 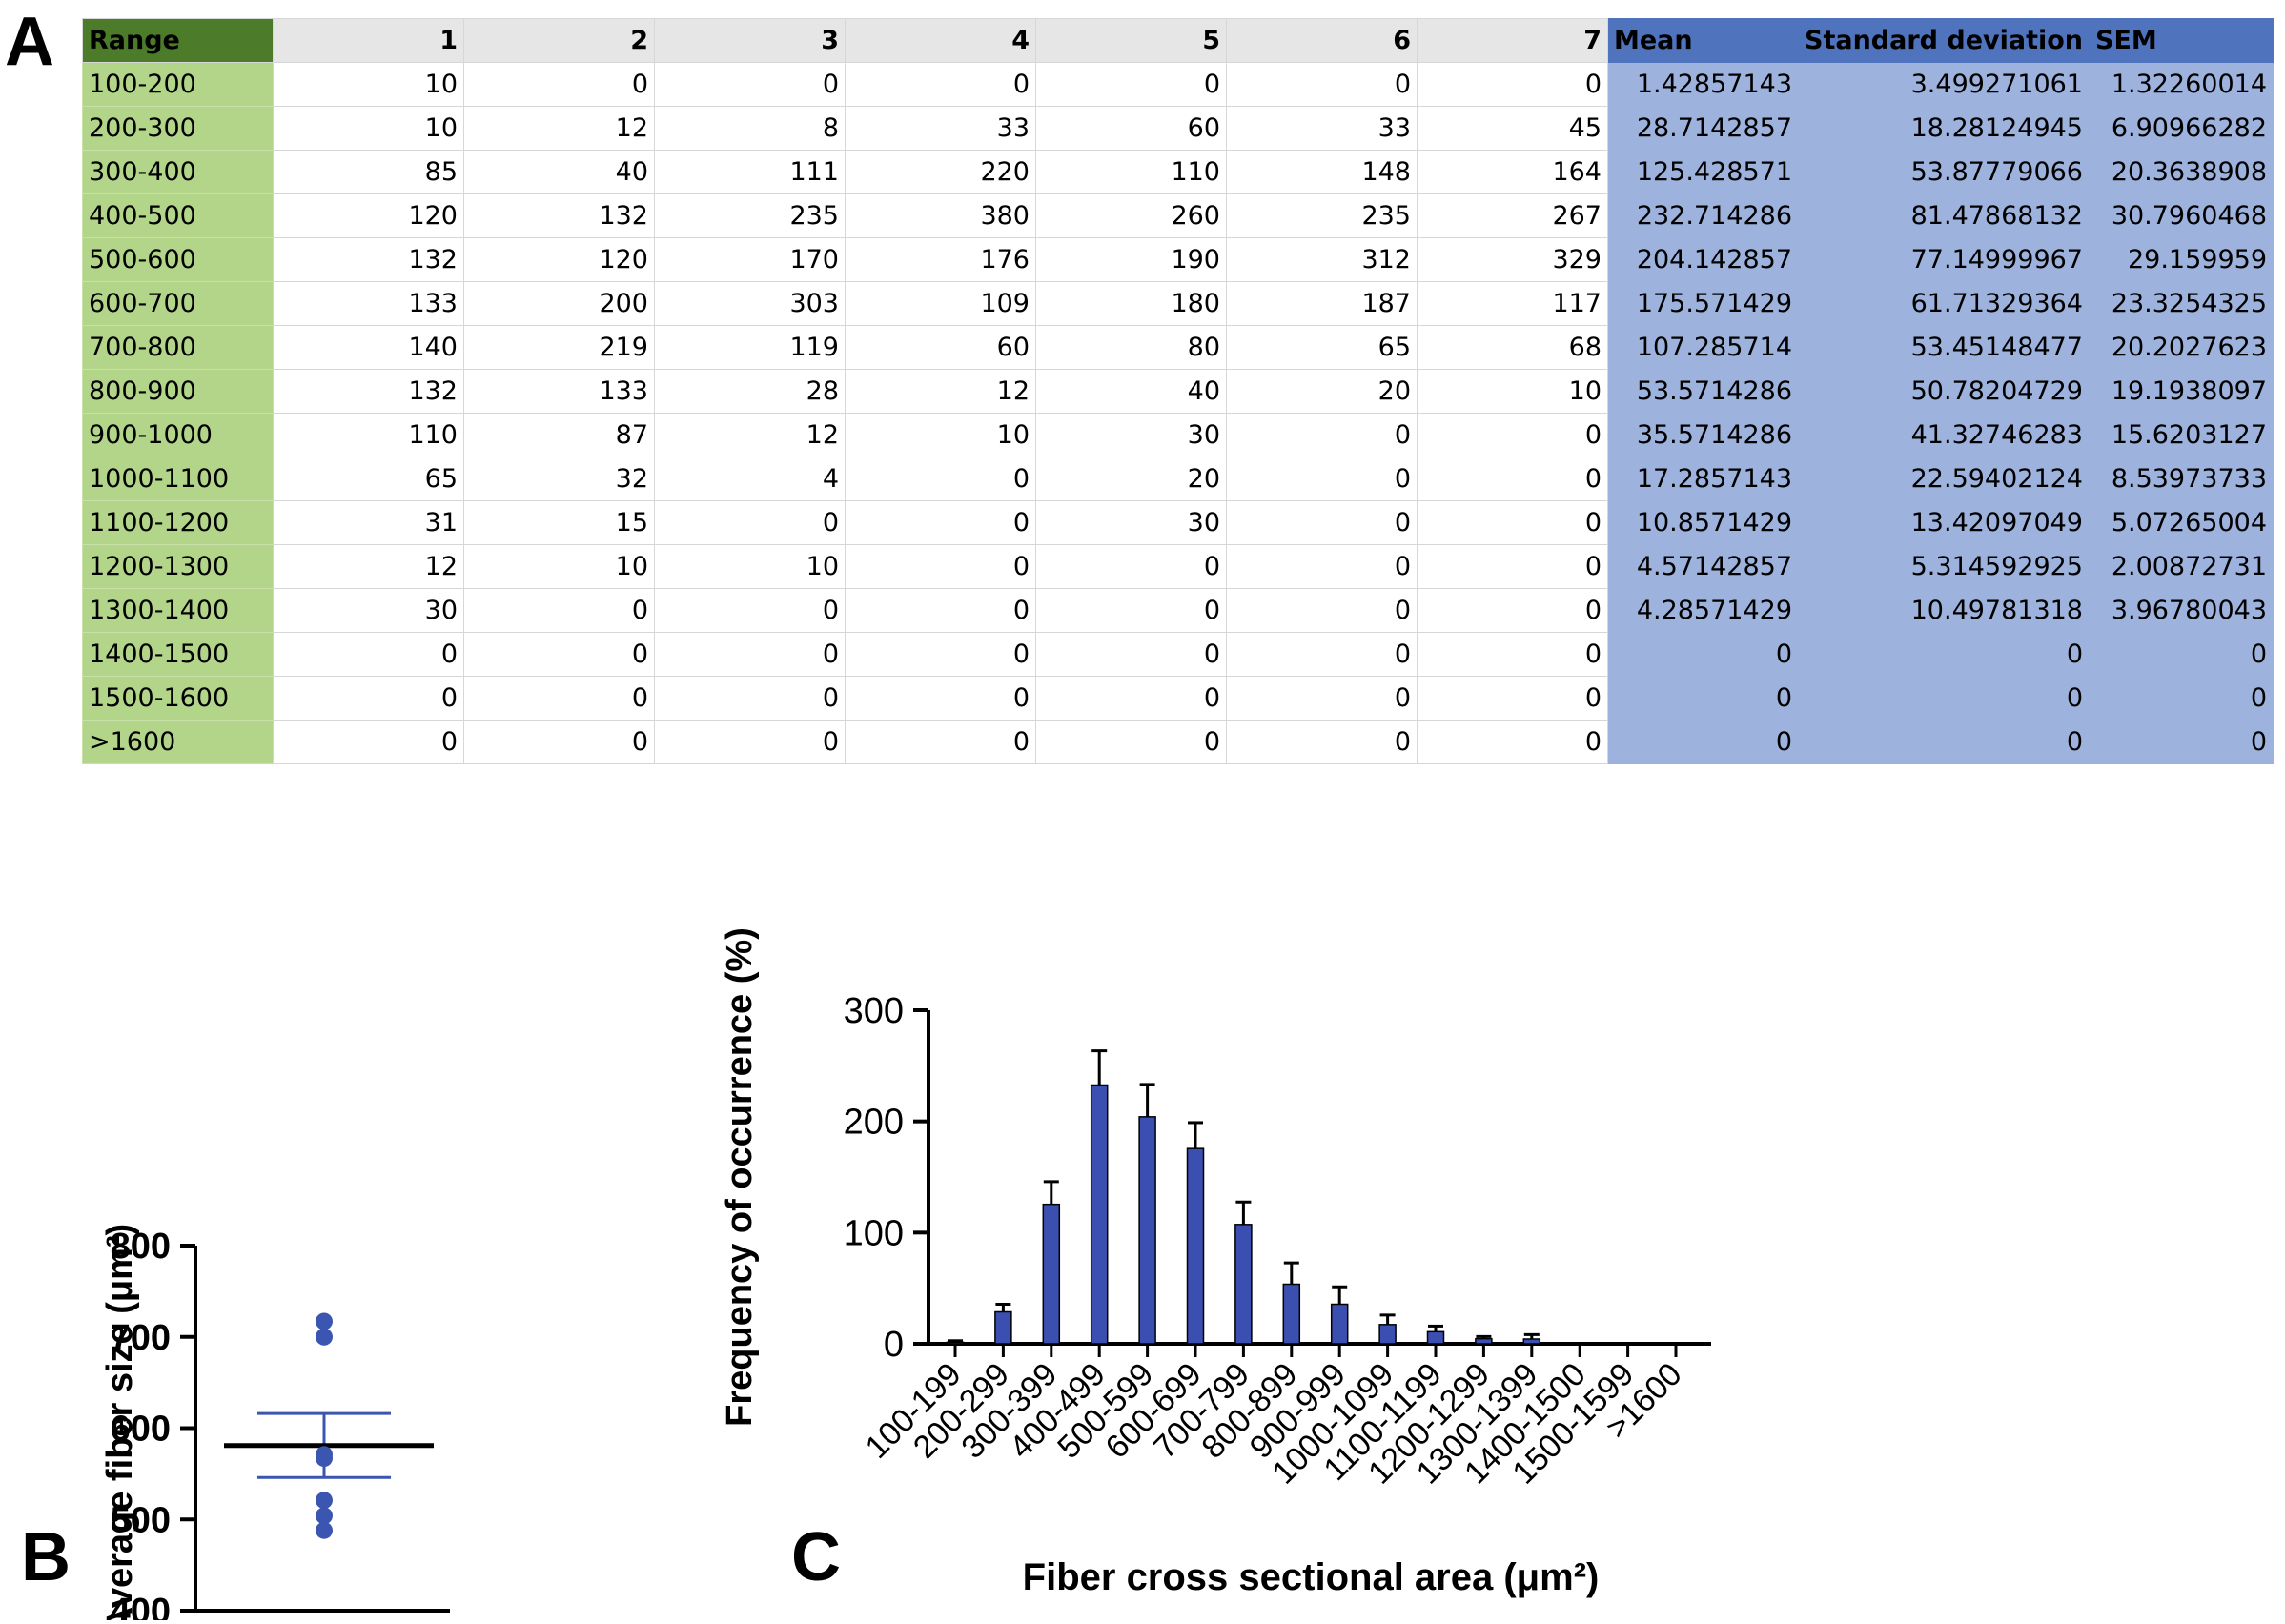 I want to click on y-axis-title: Average fiber size (μm²), so click(x=123, y=1422).